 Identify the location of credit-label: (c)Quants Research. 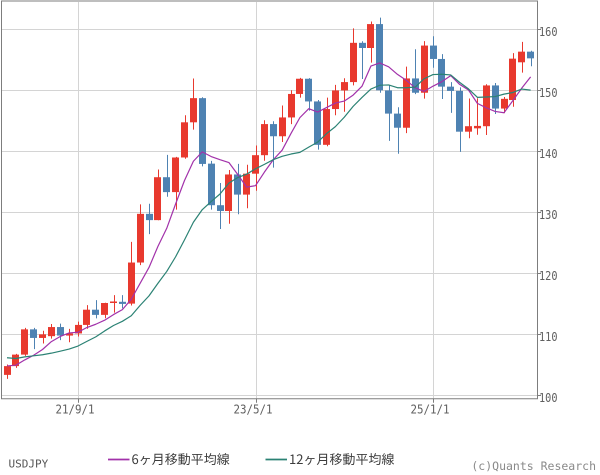
(533, 466).